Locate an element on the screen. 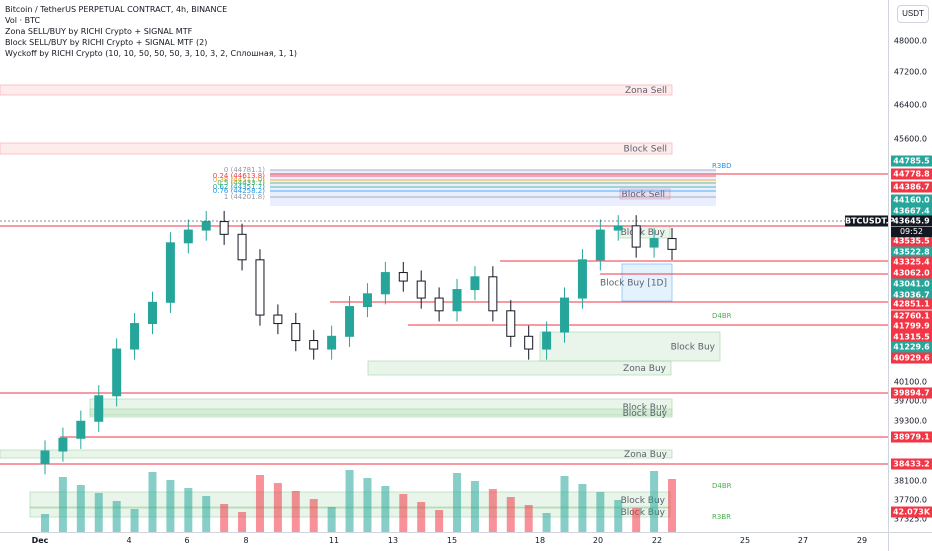  price-level-tag: 42851.1 is located at coordinates (911, 304).